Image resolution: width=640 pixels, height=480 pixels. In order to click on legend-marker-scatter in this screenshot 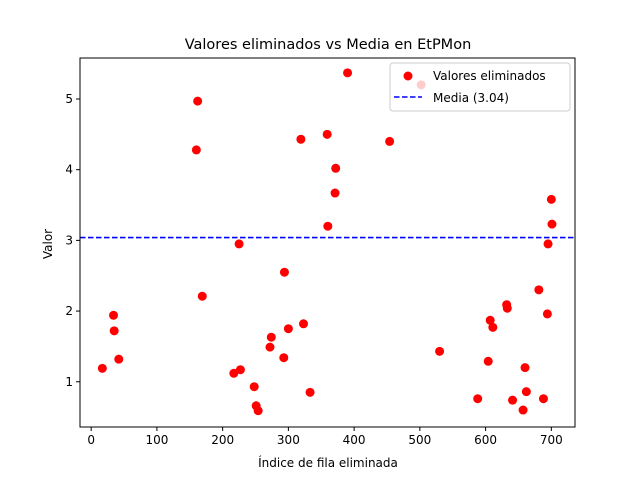, I will do `click(408, 76)`.